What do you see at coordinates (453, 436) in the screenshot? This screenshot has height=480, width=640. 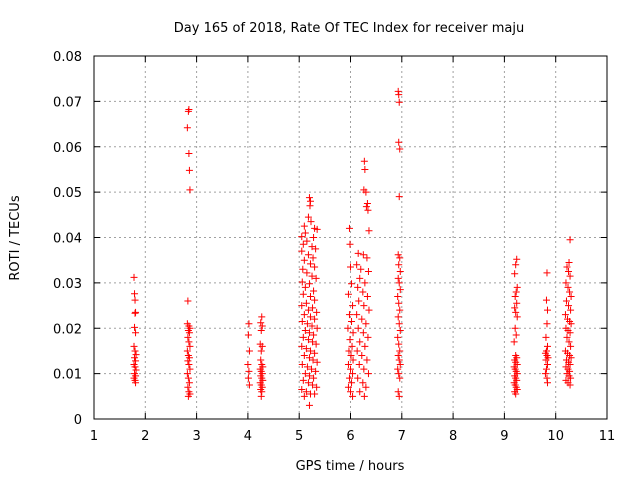 I see `x-tick-label: 8` at bounding box center [453, 436].